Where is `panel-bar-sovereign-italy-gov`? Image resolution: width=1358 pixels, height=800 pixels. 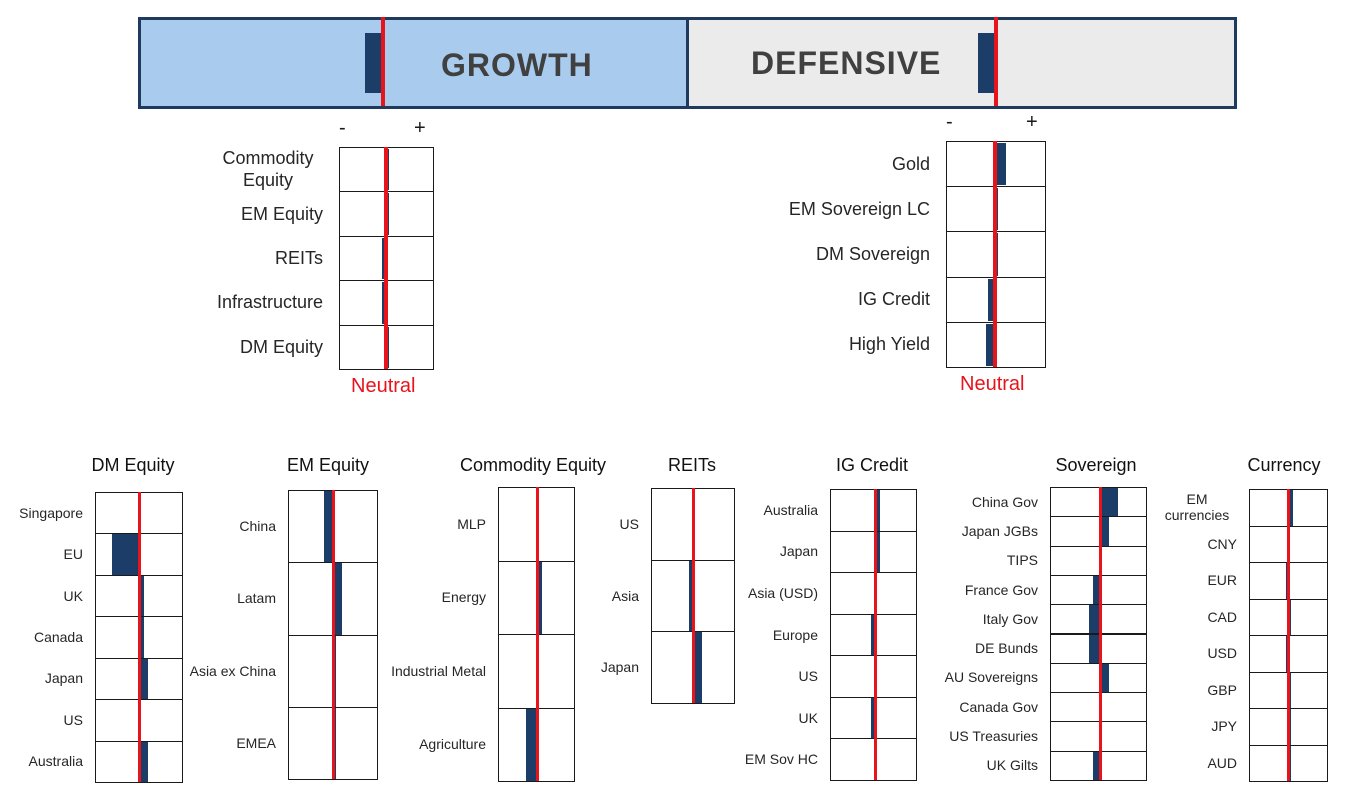 panel-bar-sovereign-italy-gov is located at coordinates (1094, 619).